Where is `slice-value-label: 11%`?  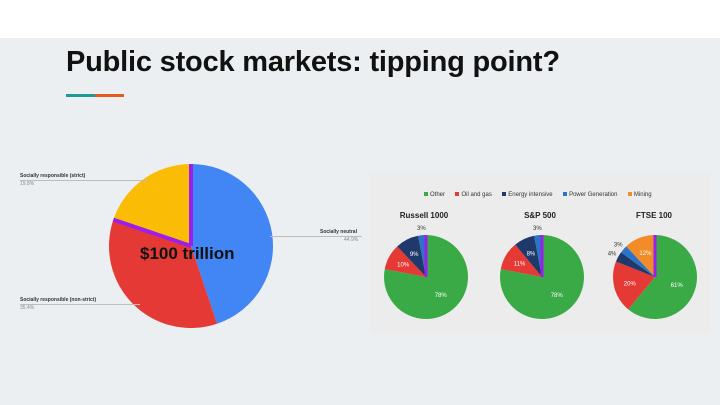
slice-value-label: 11% is located at coordinates (520, 265).